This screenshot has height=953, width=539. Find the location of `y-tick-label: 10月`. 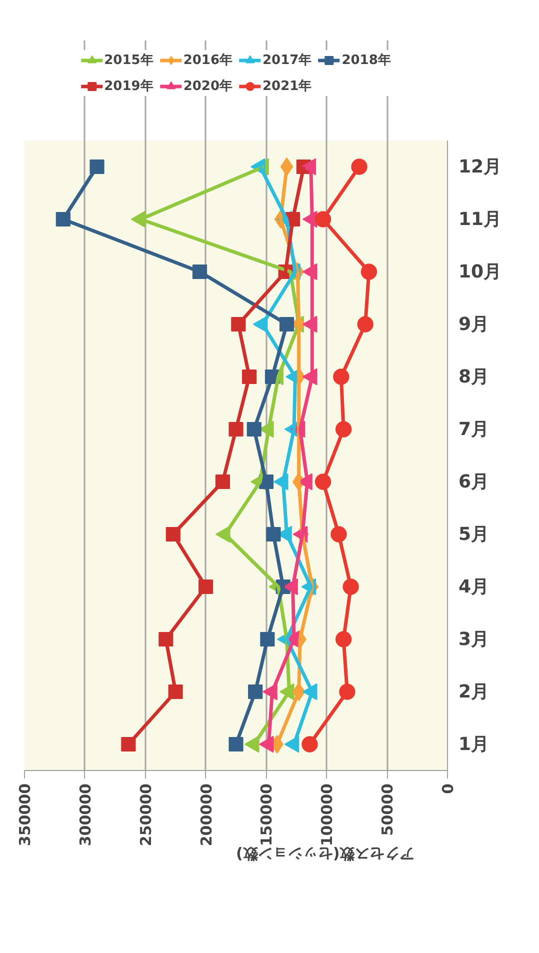

y-tick-label: 10月 is located at coordinates (480, 271).